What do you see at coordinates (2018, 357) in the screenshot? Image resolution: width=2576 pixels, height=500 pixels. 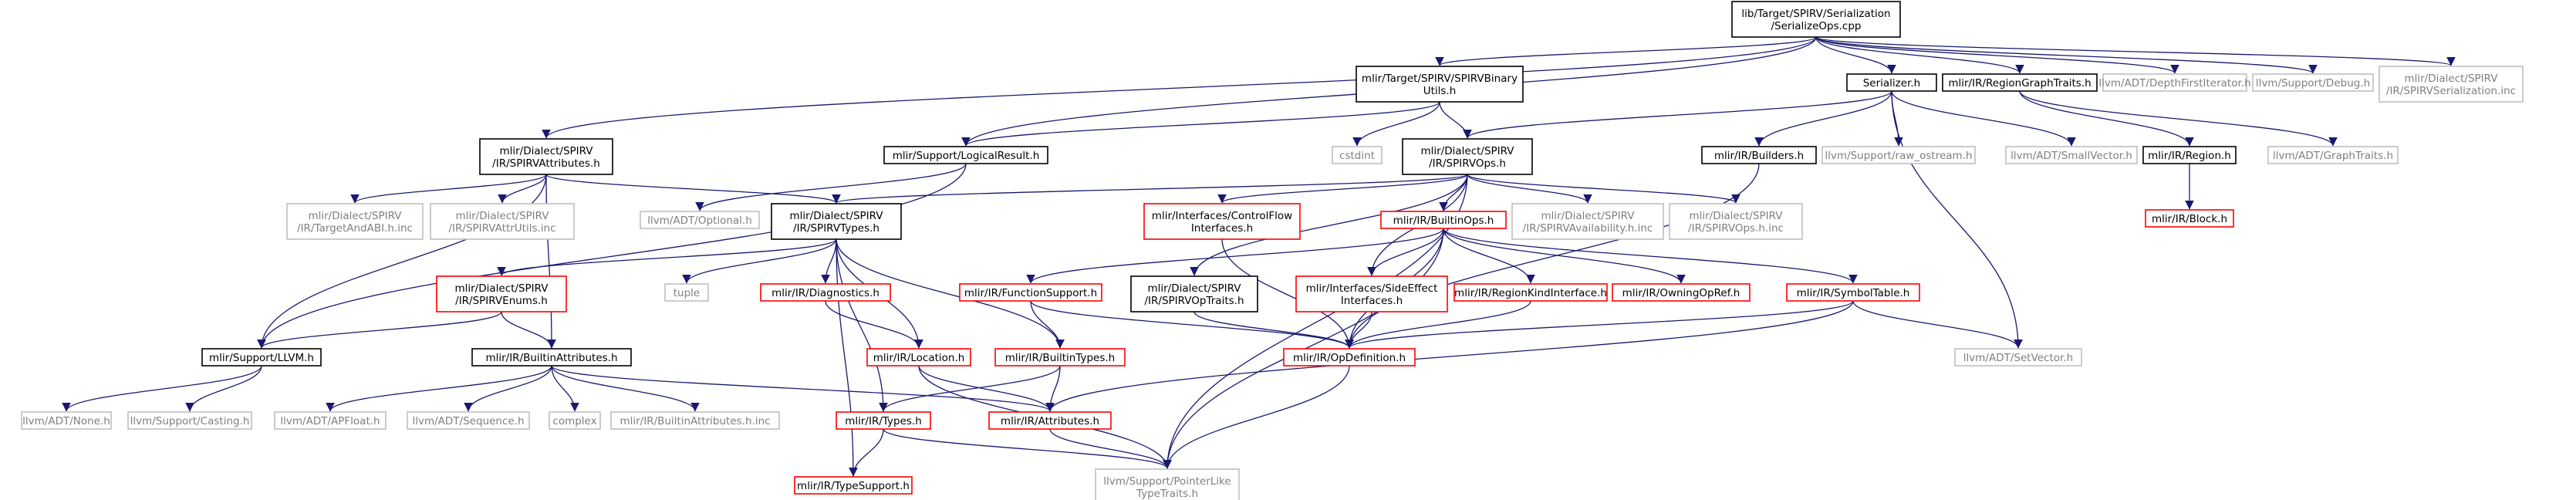 I see `graph-node-setvector: llvm/ADT/SetVector.h` at bounding box center [2018, 357].